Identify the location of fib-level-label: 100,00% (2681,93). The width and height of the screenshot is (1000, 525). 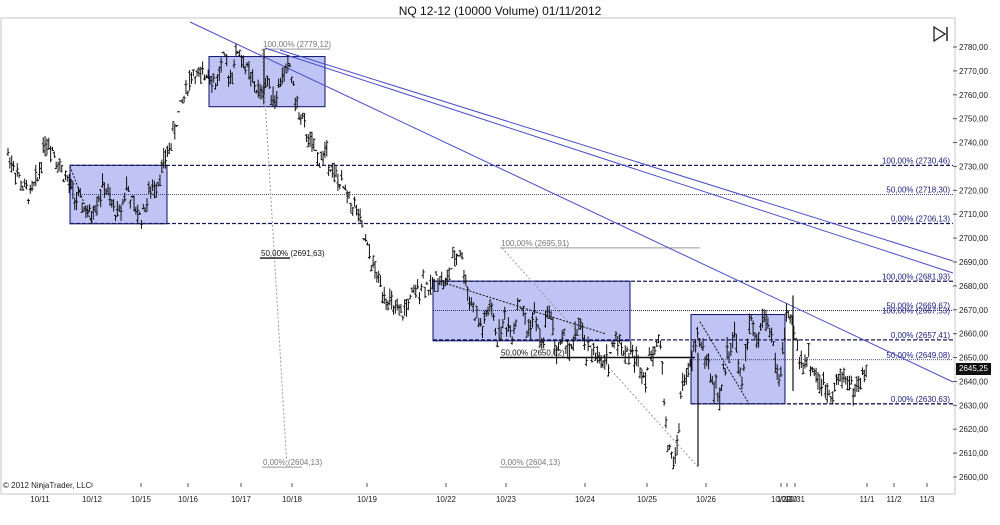
(916, 276).